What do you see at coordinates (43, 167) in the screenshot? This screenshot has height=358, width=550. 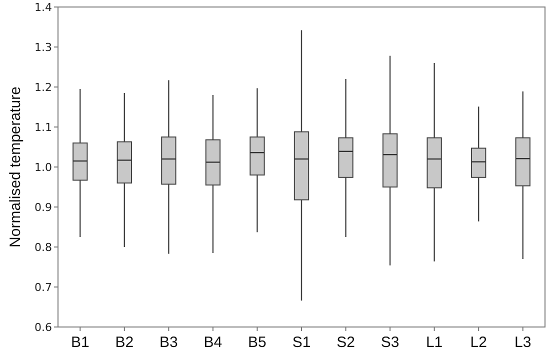 I see `y-tick-label: 1.0` at bounding box center [43, 167].